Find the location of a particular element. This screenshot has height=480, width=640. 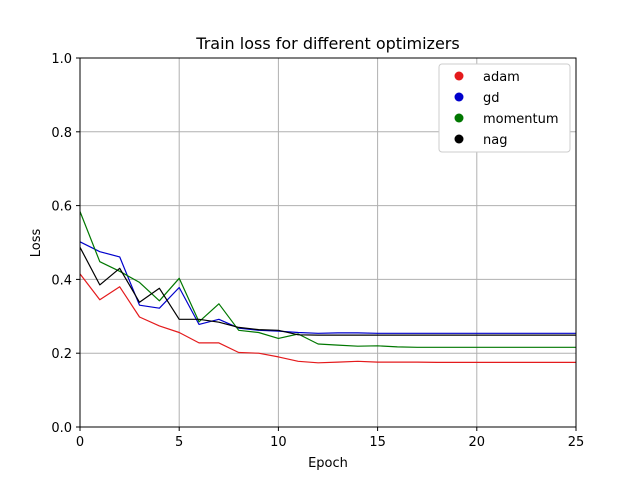

series-line-adam is located at coordinates (327, 318).